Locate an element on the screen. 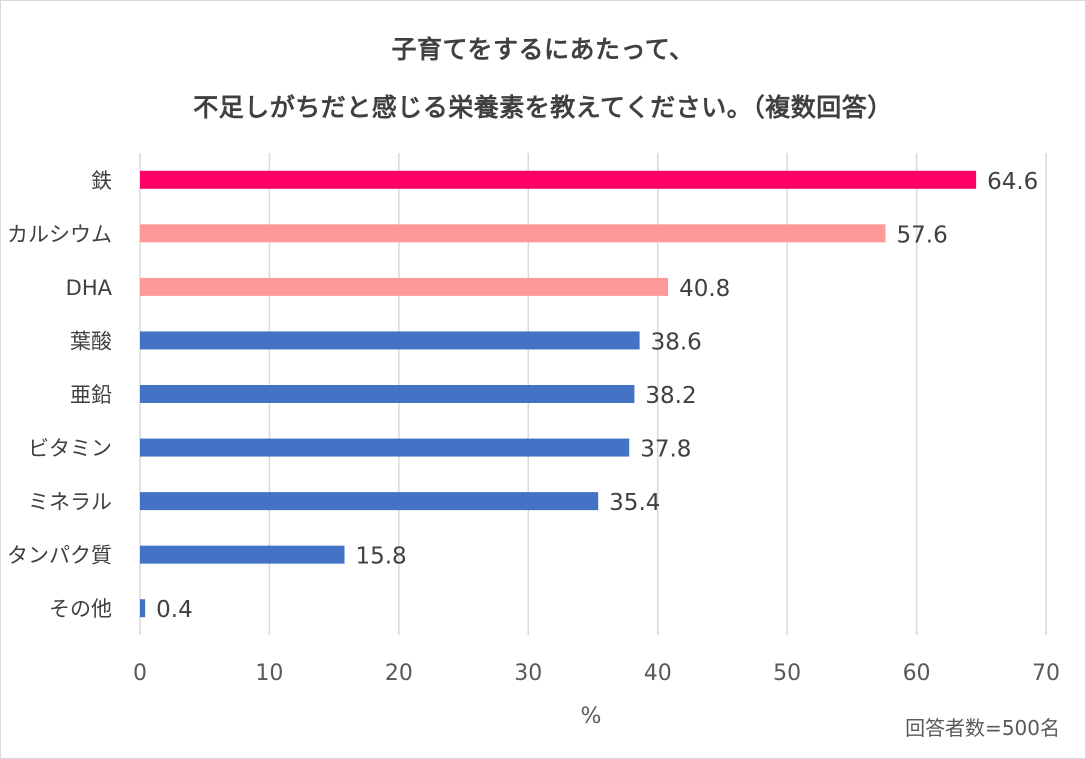 The image size is (1086, 759). chart-title-line-1: 子育てをするにあたって、 is located at coordinates (543, 49).